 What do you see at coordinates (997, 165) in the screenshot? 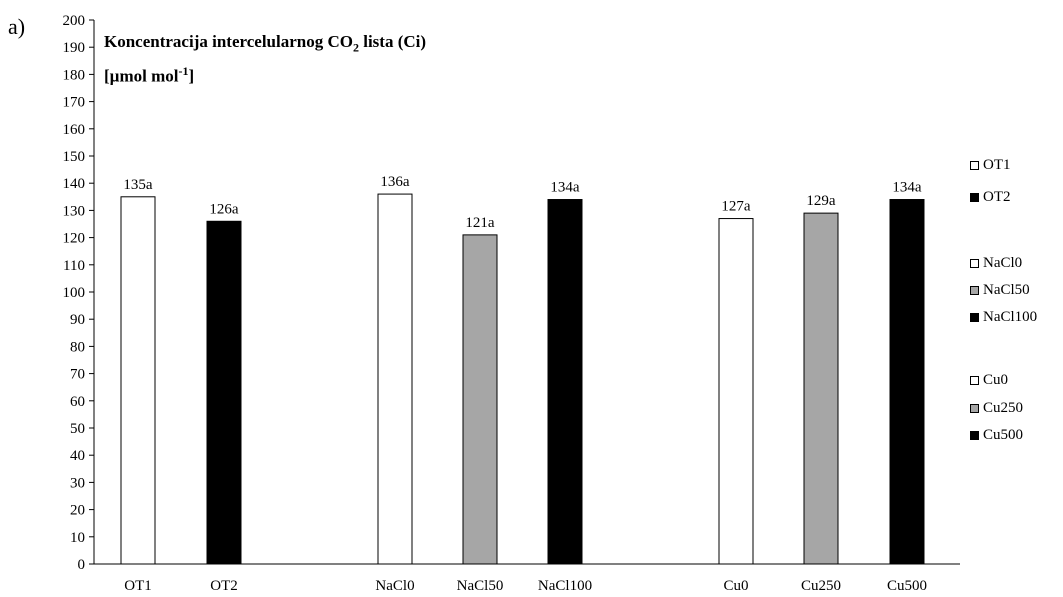
I see `legend-label: OT1` at bounding box center [997, 165].